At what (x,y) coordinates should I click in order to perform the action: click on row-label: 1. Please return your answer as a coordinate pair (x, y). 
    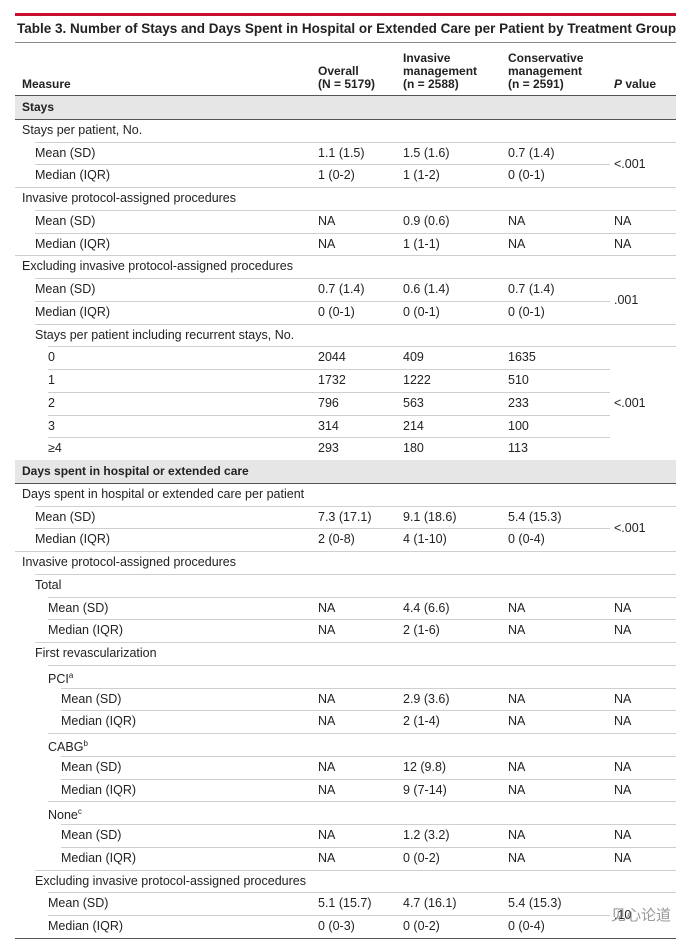
    Looking at the image, I should click on (51, 380).